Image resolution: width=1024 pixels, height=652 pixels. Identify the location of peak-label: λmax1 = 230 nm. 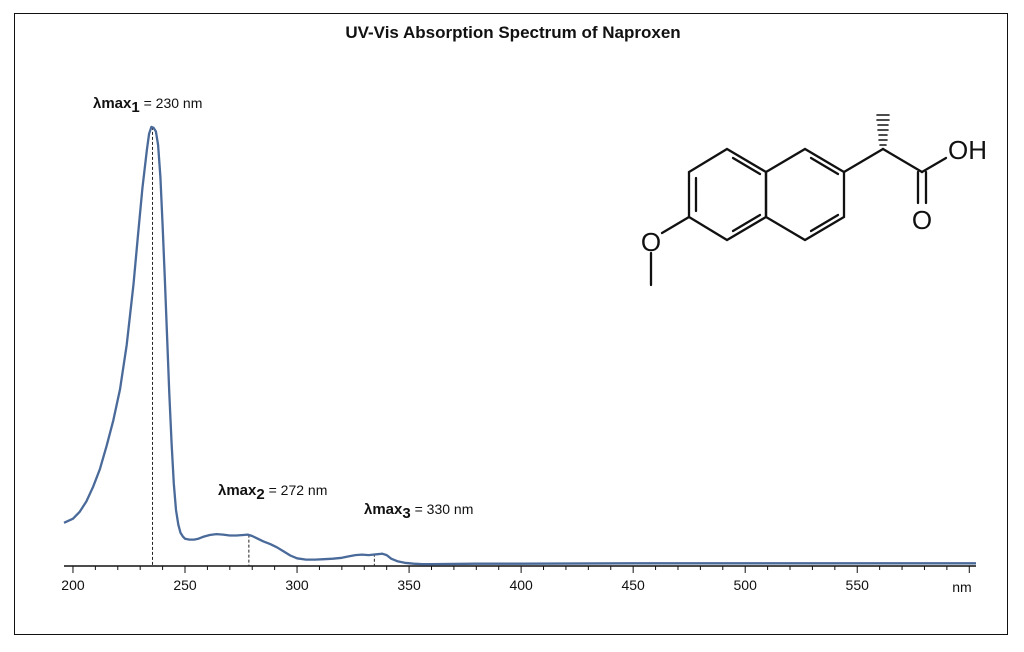
(147, 105).